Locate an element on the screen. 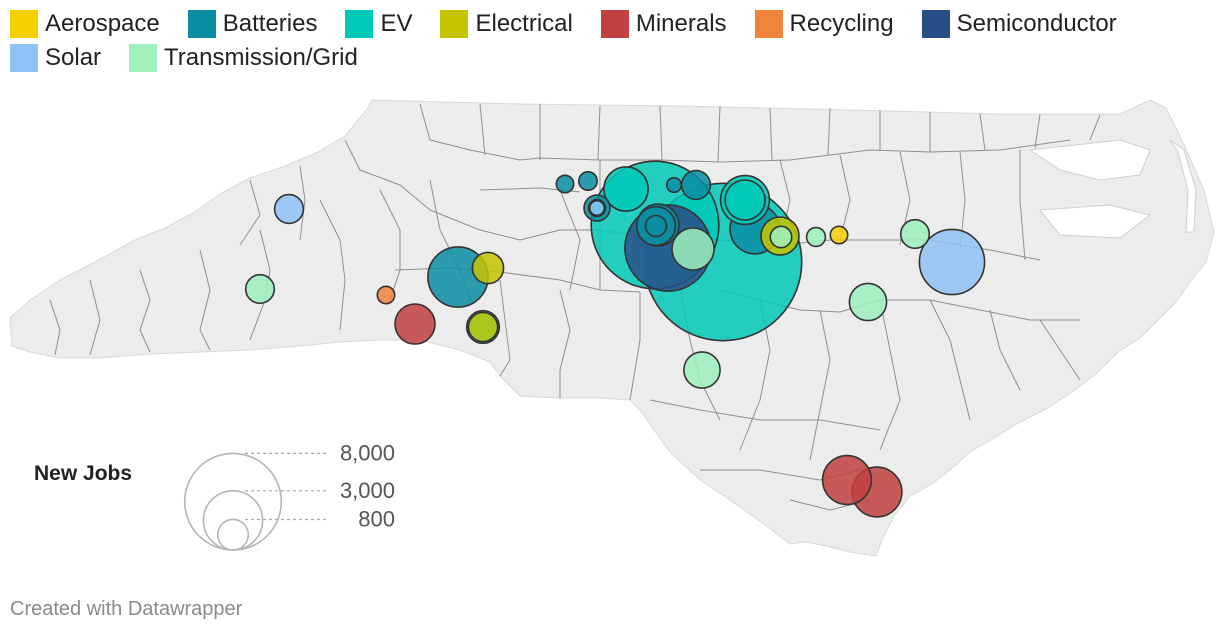 This screenshot has width=1220, height=636. legend-label: Transmission/Grid is located at coordinates (261, 57).